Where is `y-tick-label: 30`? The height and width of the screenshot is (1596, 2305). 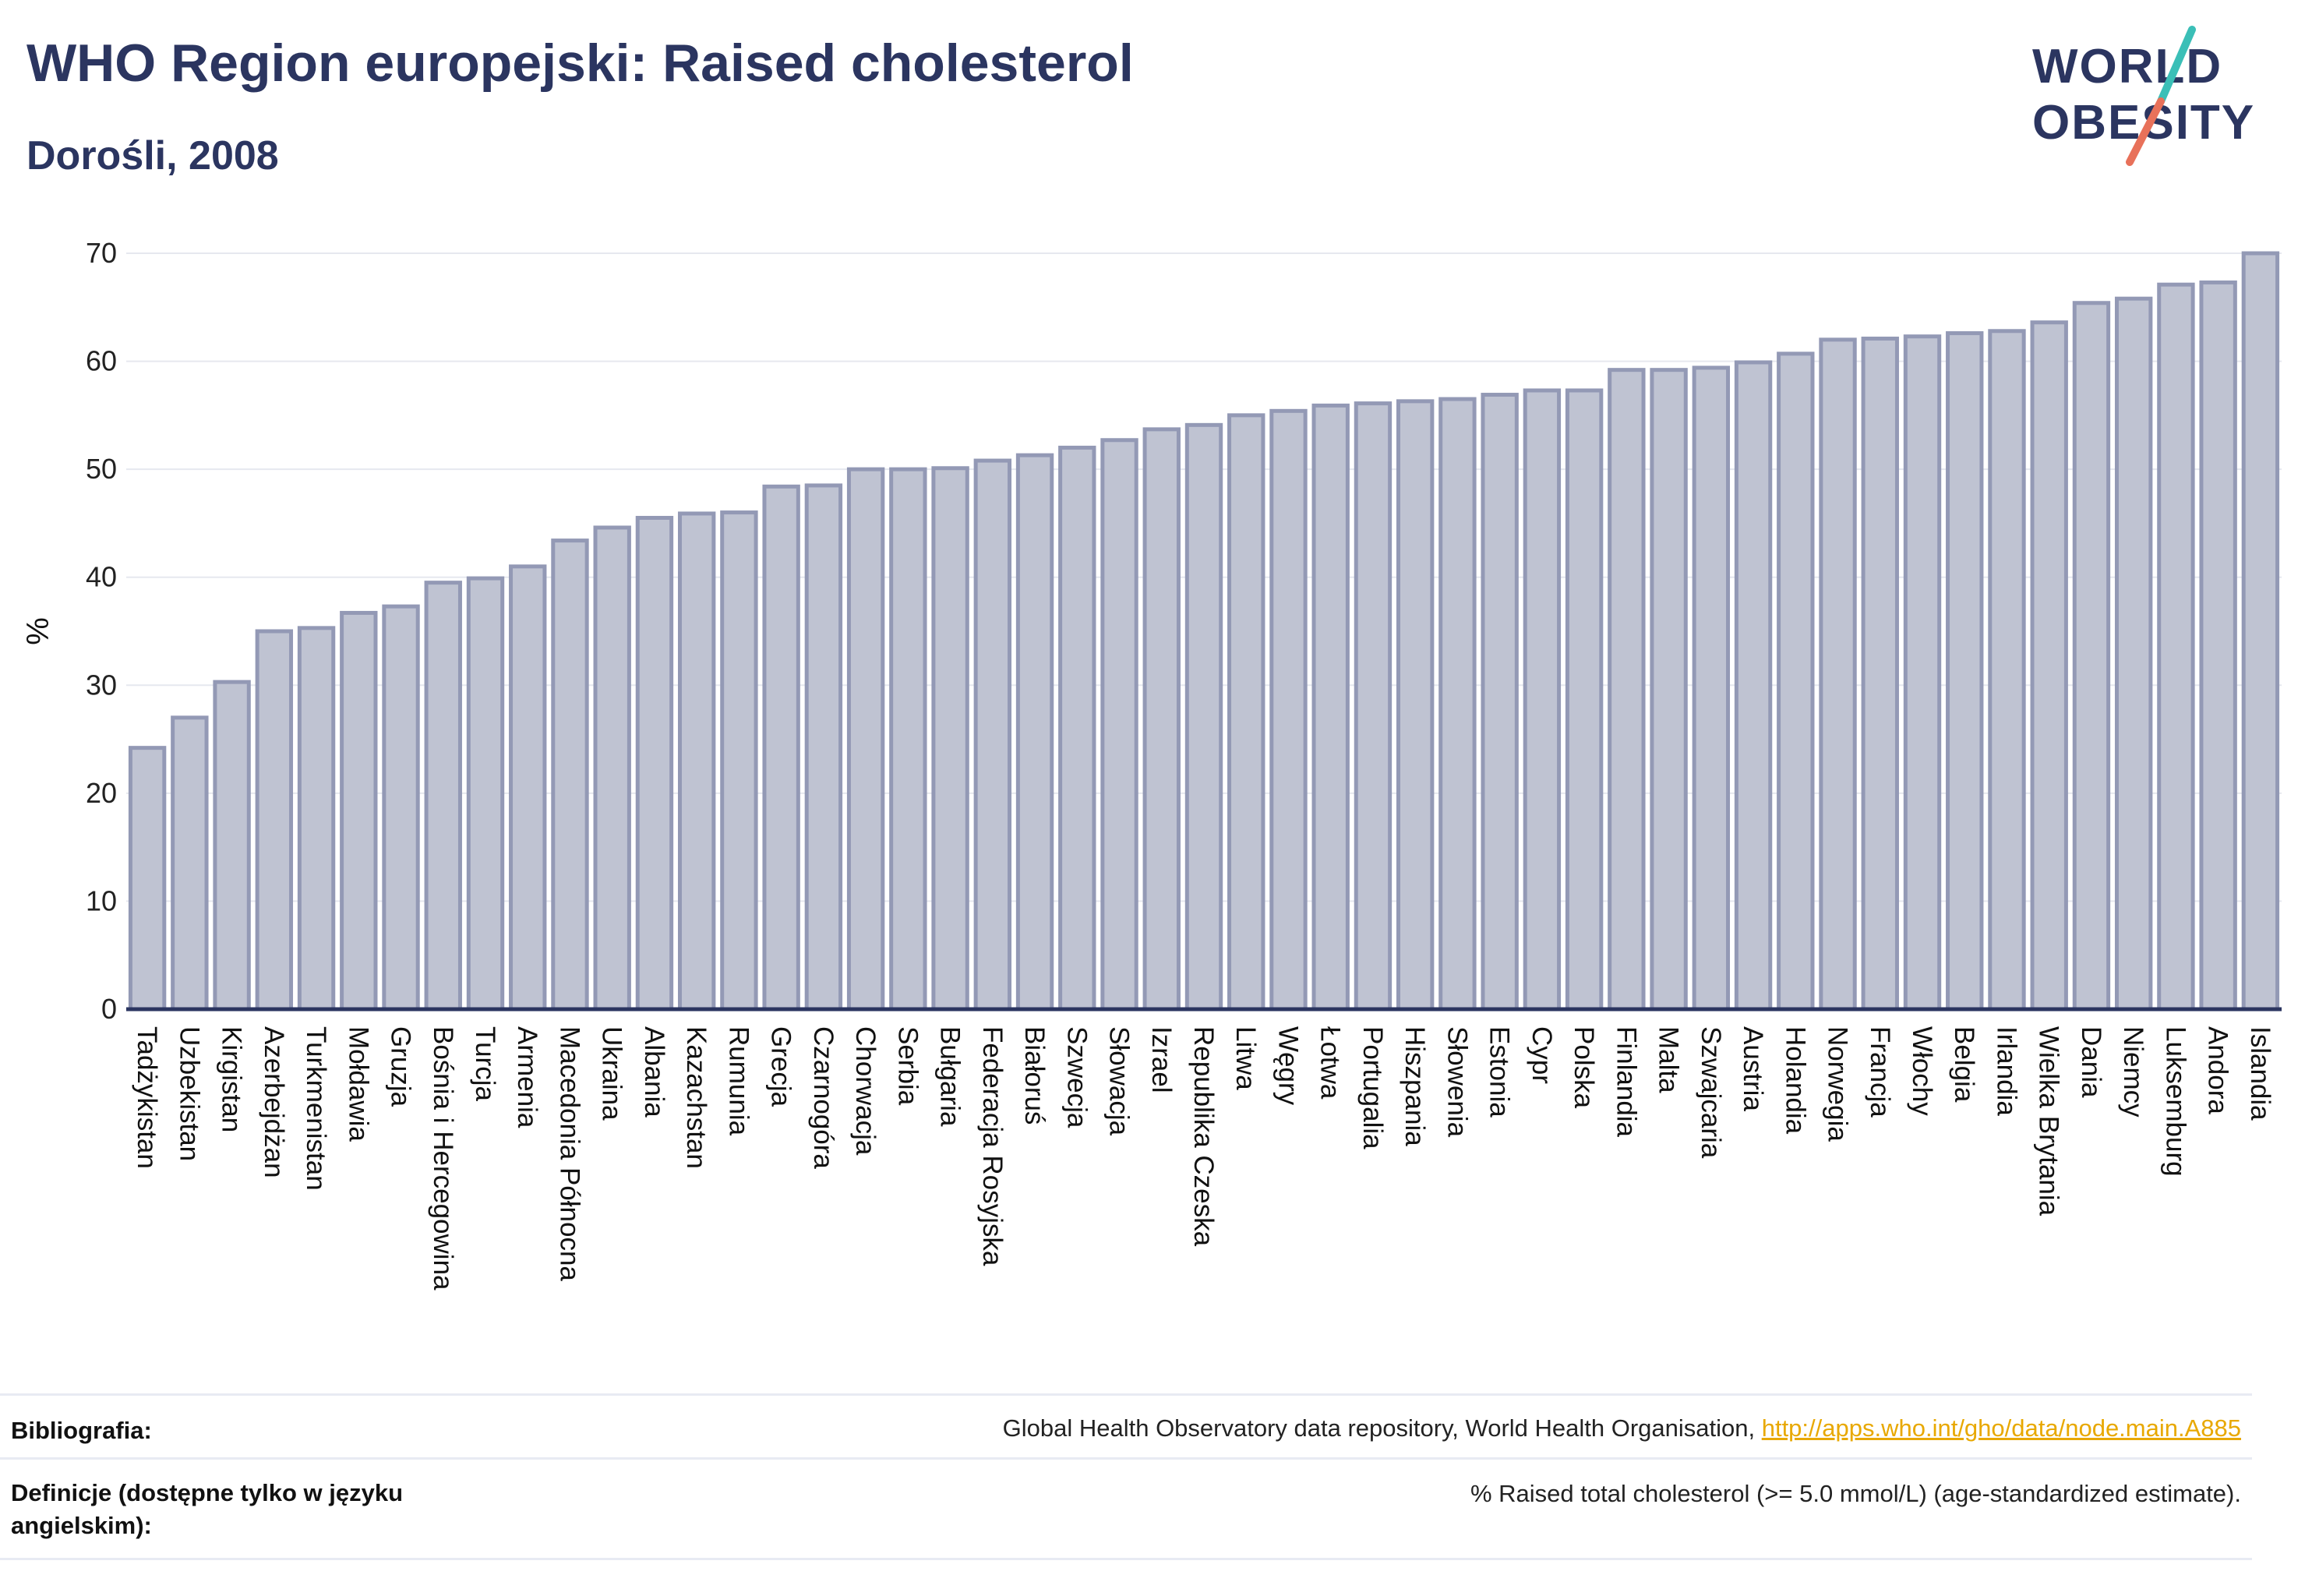
y-tick-label: 30 is located at coordinates (101, 685).